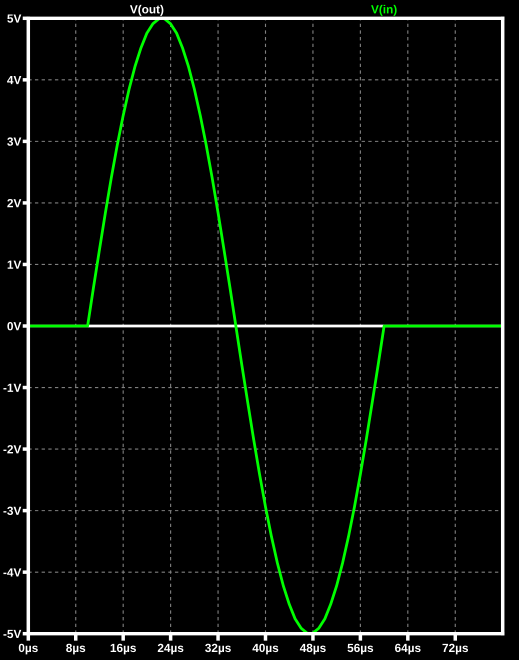 Image resolution: width=519 pixels, height=660 pixels. Describe the element at coordinates (14, 80) in the screenshot. I see `y-tick-label: 4V` at that location.